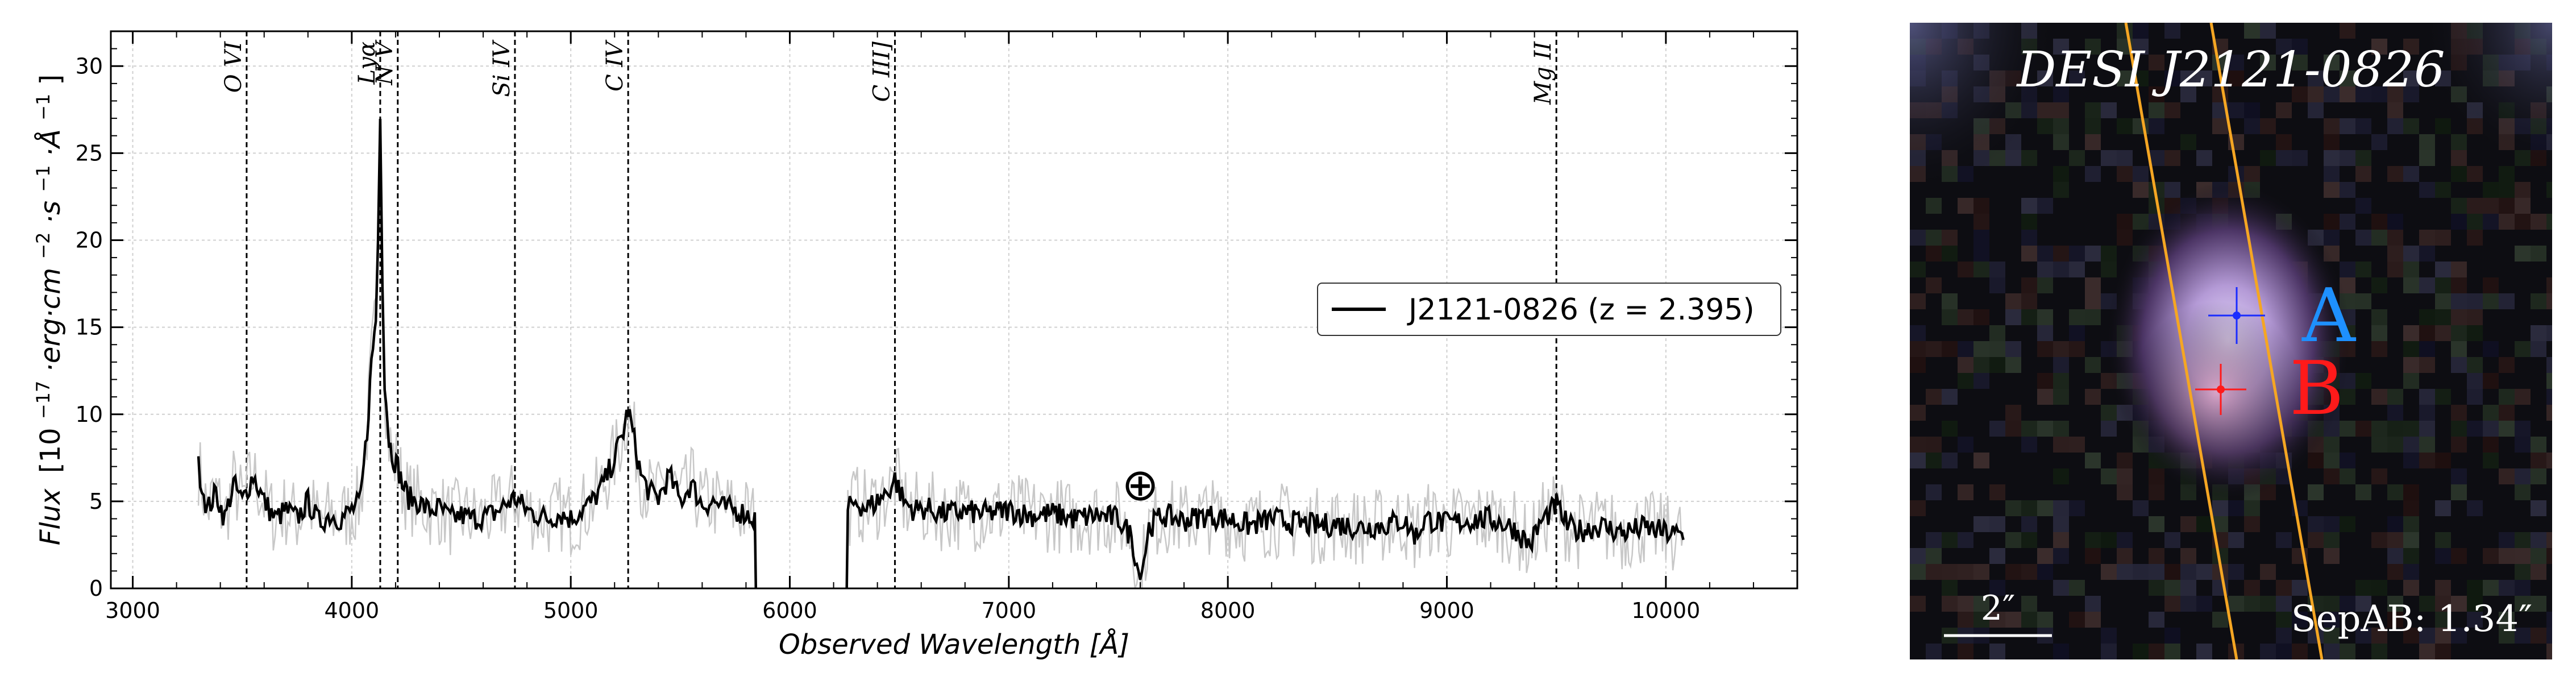 The height and width of the screenshot is (693, 2576). Describe the element at coordinates (43, 400) in the screenshot. I see `y-label-exp1: −17` at that location.